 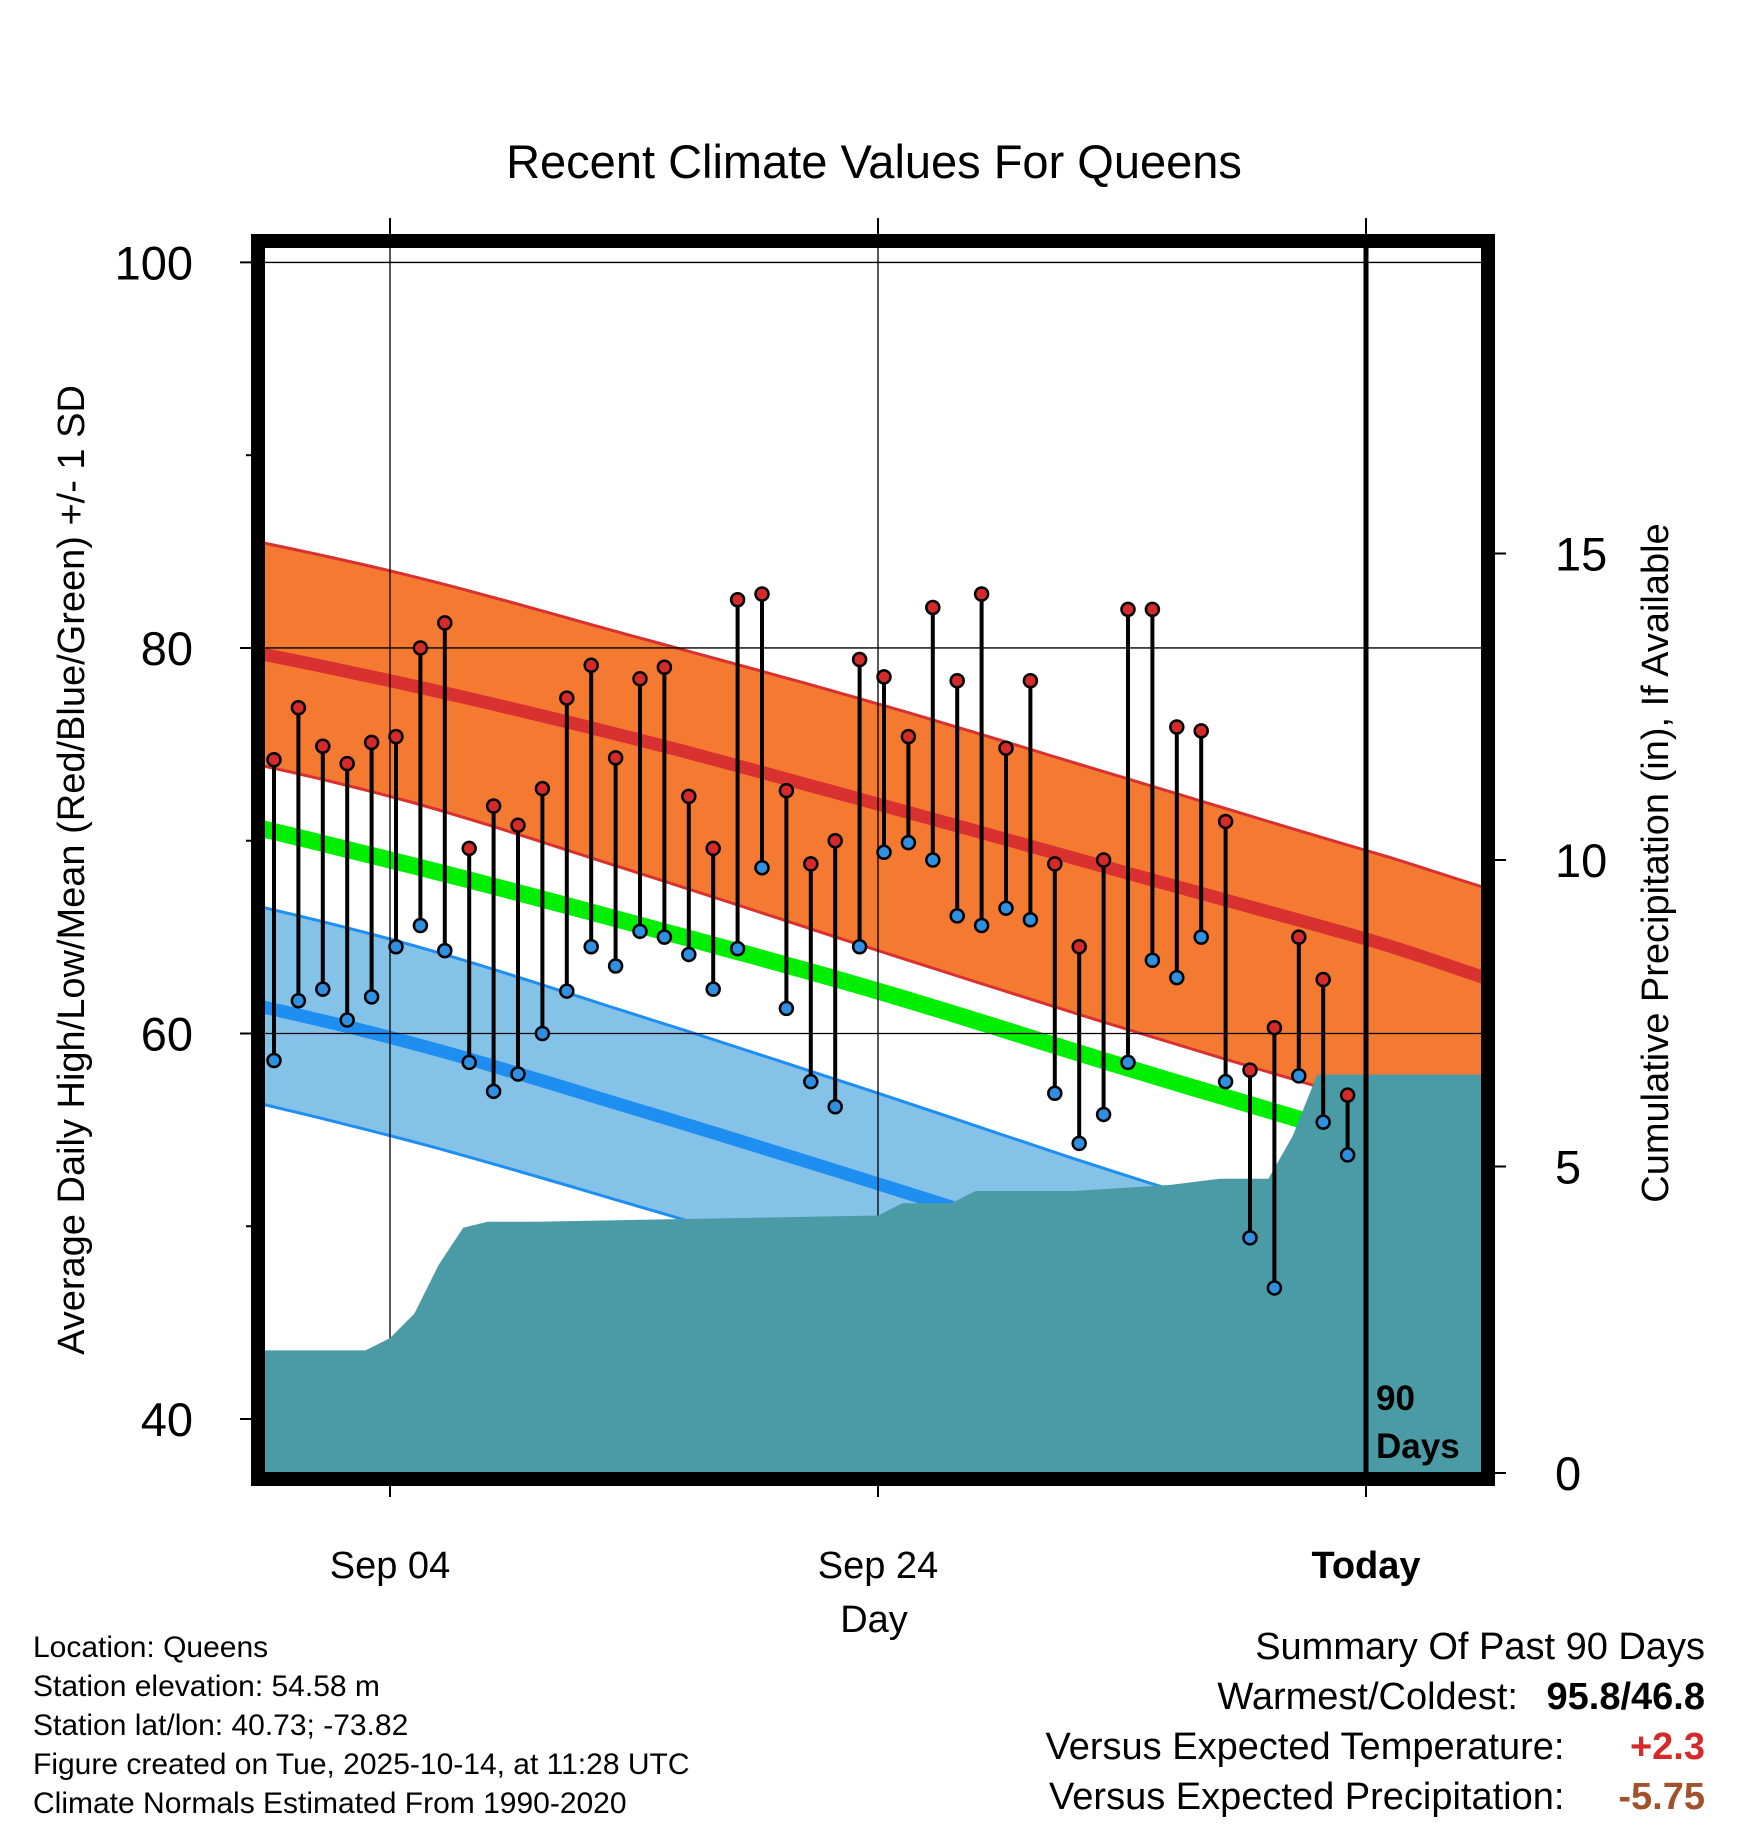 What do you see at coordinates (874, 161) in the screenshot?
I see `chart-title: Recent Climate Values For Queens` at bounding box center [874, 161].